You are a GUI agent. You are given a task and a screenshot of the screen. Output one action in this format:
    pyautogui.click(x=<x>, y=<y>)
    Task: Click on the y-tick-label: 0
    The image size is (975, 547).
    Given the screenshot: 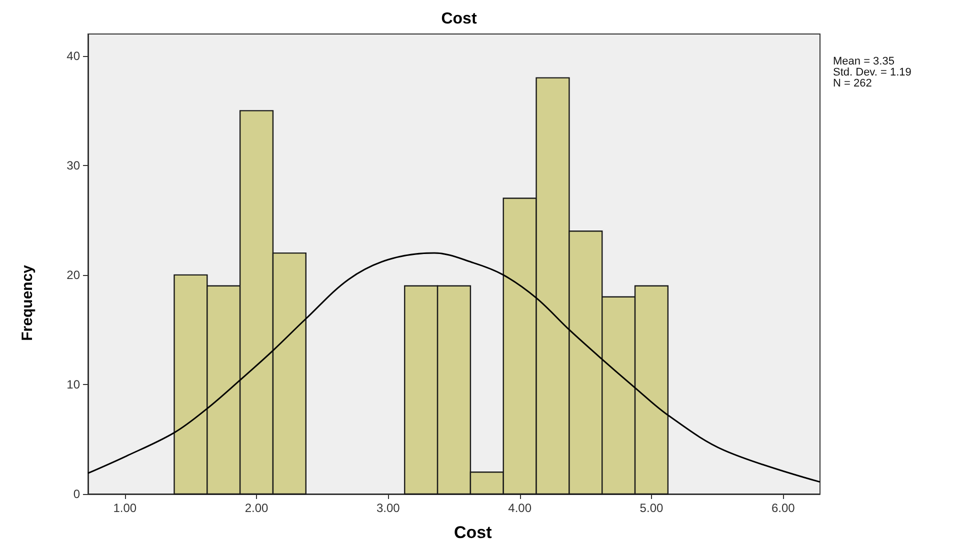 What is the action you would take?
    pyautogui.click(x=76, y=494)
    